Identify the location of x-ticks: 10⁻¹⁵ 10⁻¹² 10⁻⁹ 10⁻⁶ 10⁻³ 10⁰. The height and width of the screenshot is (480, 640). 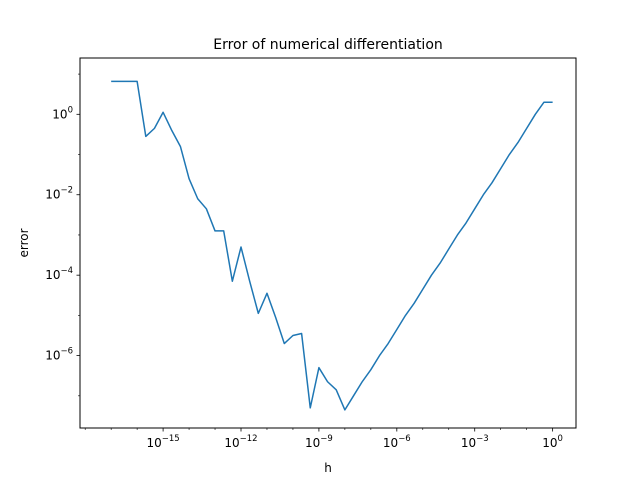
(323, 439).